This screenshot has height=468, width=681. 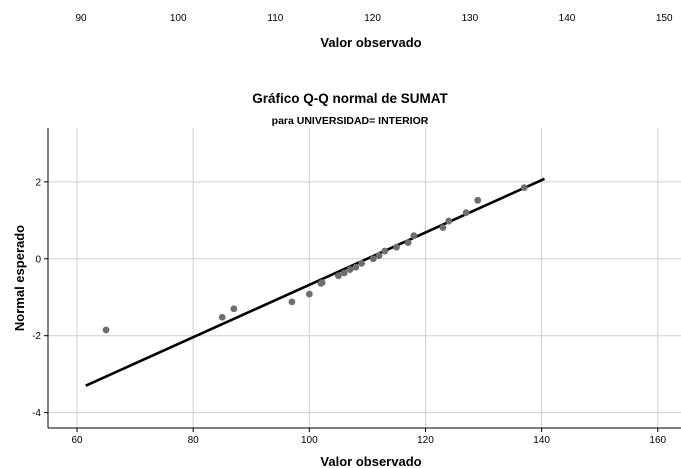 What do you see at coordinates (178, 18) in the screenshot?
I see `top-x-tick-label: 100` at bounding box center [178, 18].